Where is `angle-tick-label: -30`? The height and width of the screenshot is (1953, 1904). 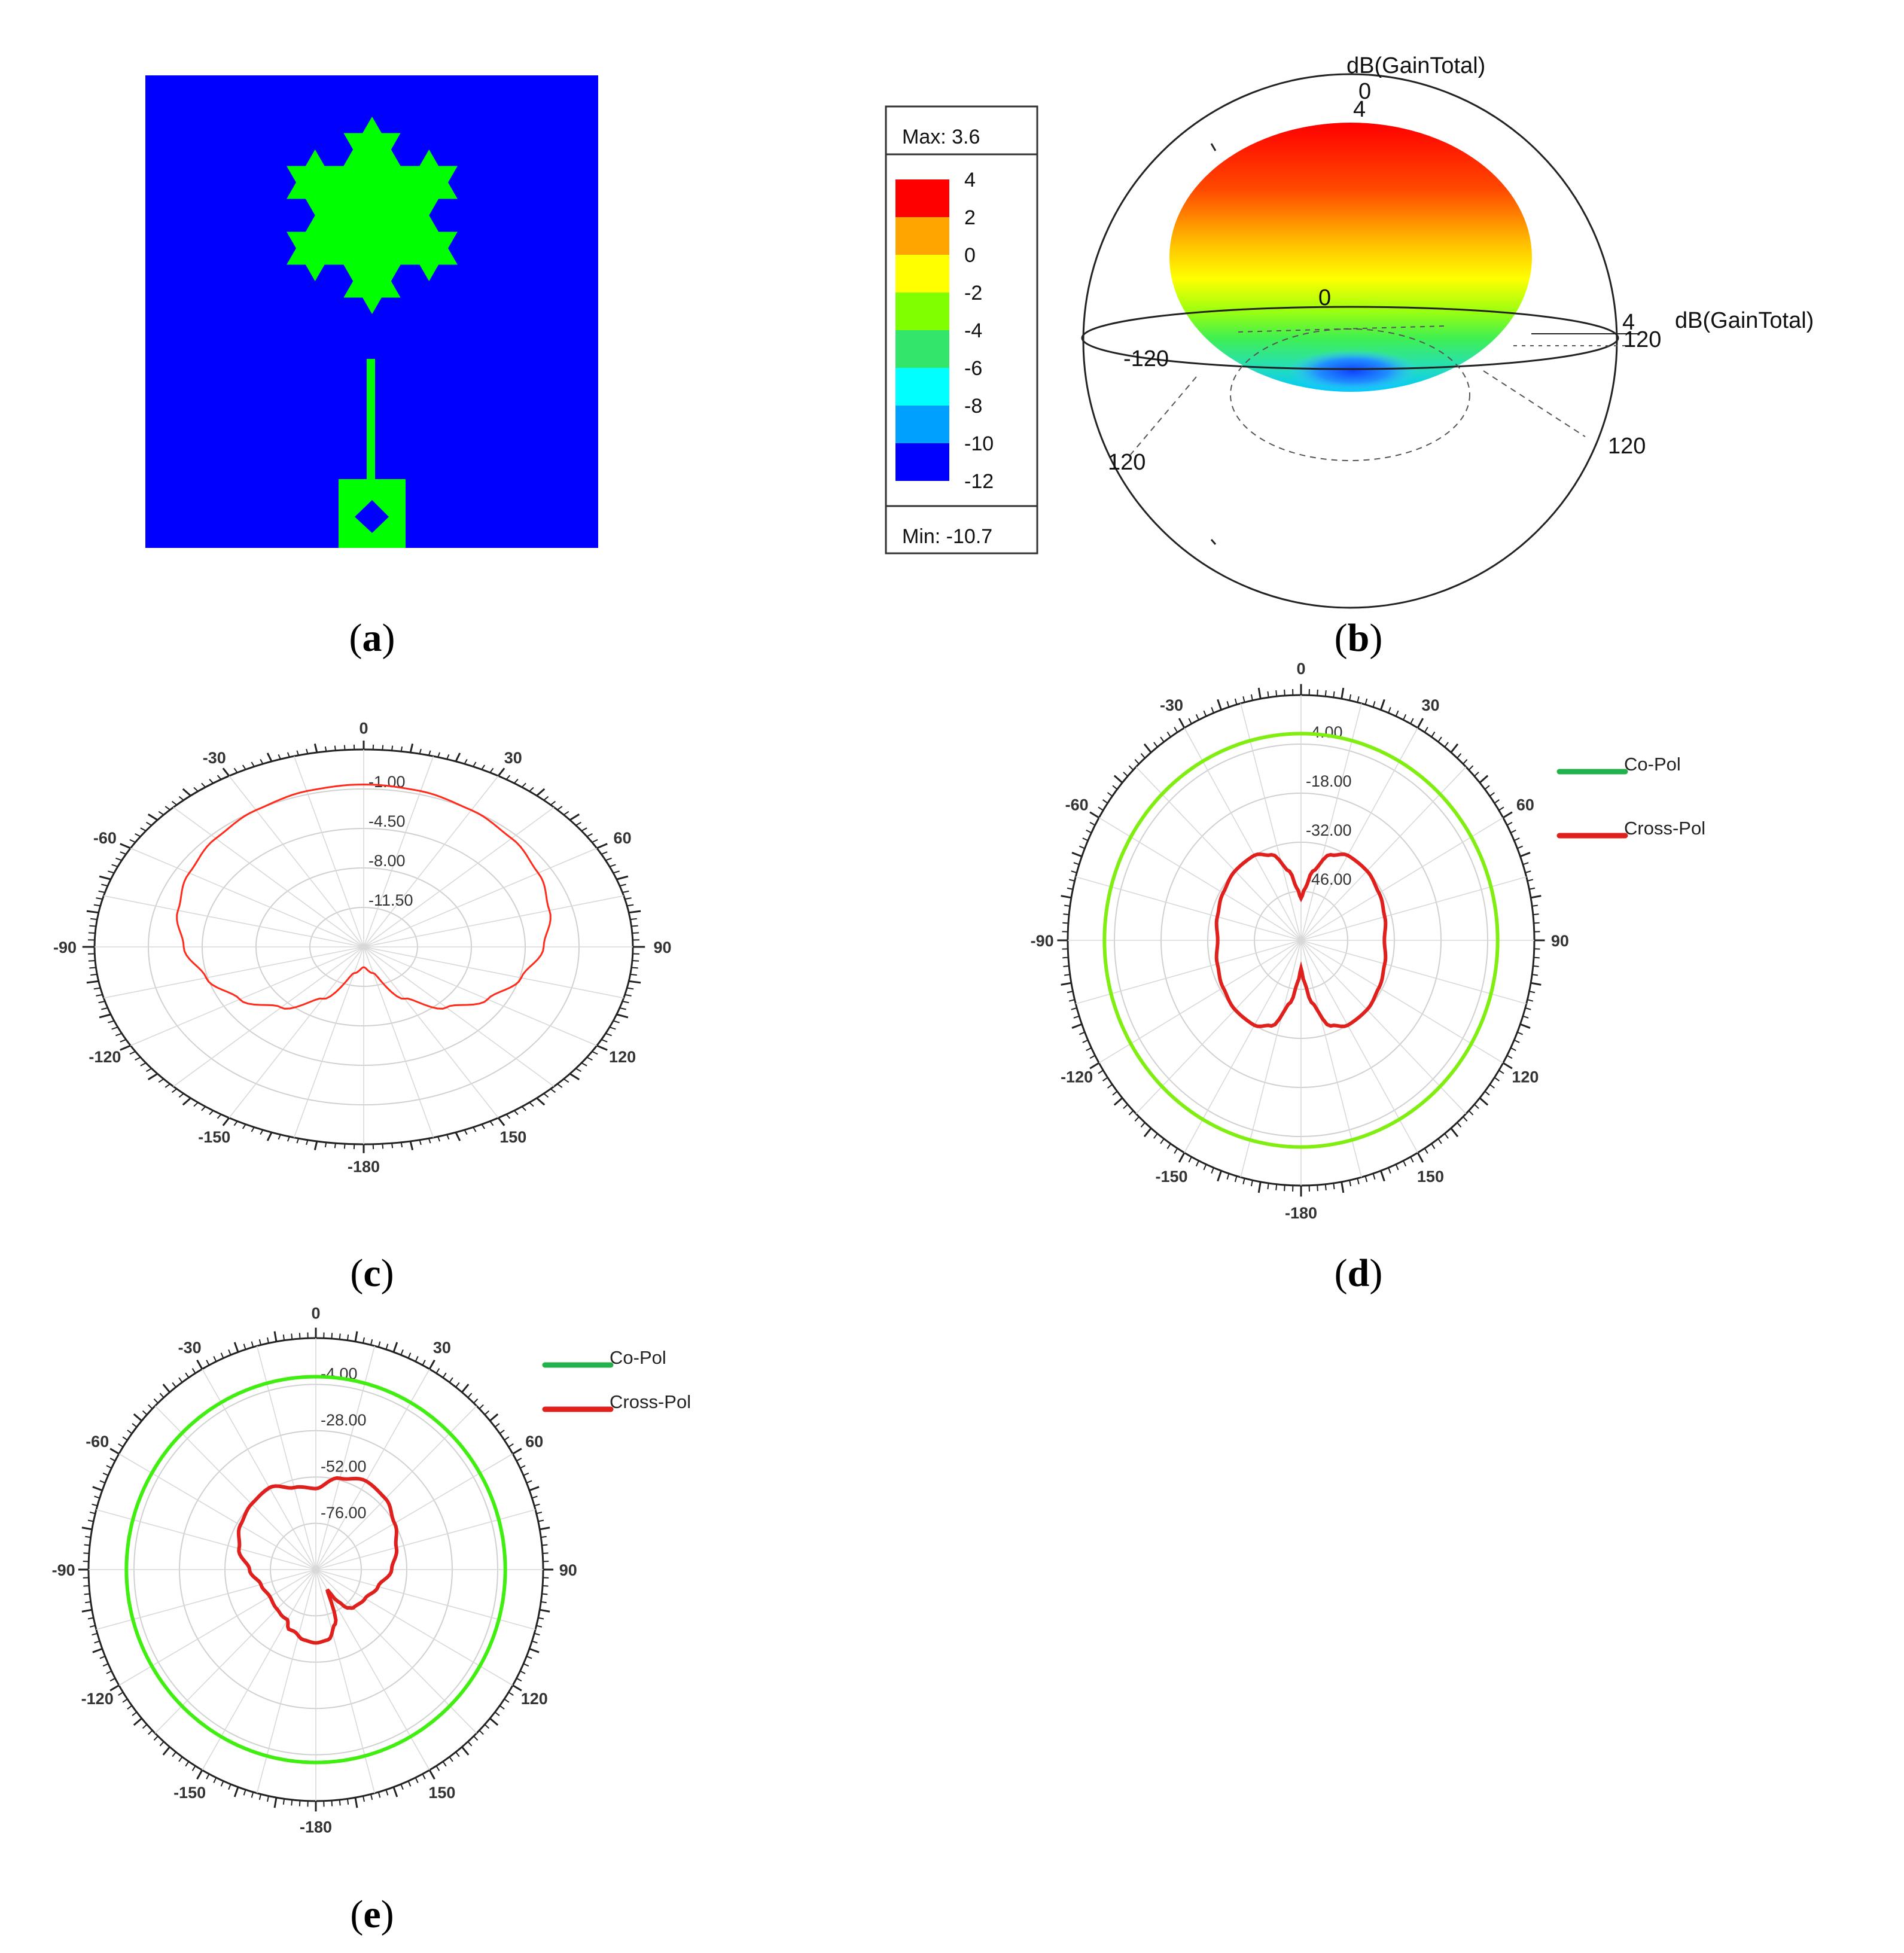
angle-tick-label: -30 is located at coordinates (190, 1348).